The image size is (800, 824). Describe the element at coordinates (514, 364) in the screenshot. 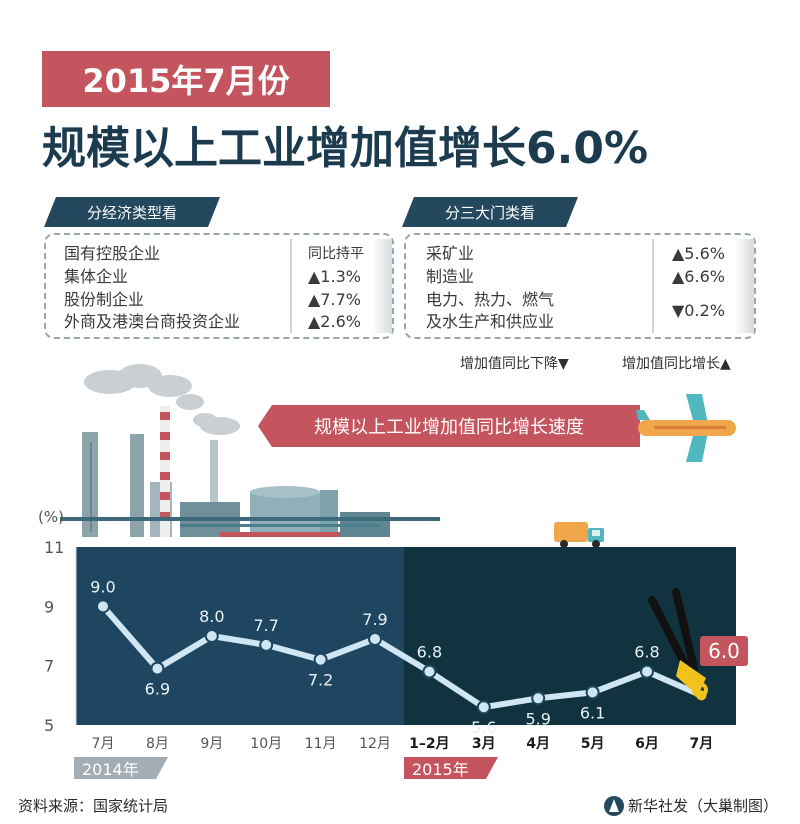

I see `legend-down: 增加值同比下降▼` at that location.